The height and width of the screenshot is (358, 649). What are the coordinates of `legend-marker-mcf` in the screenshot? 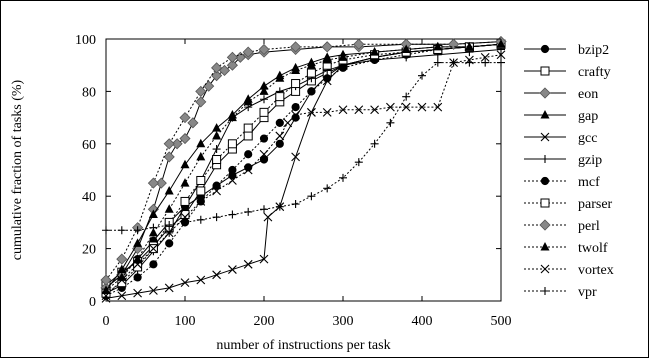 It's located at (545, 181).